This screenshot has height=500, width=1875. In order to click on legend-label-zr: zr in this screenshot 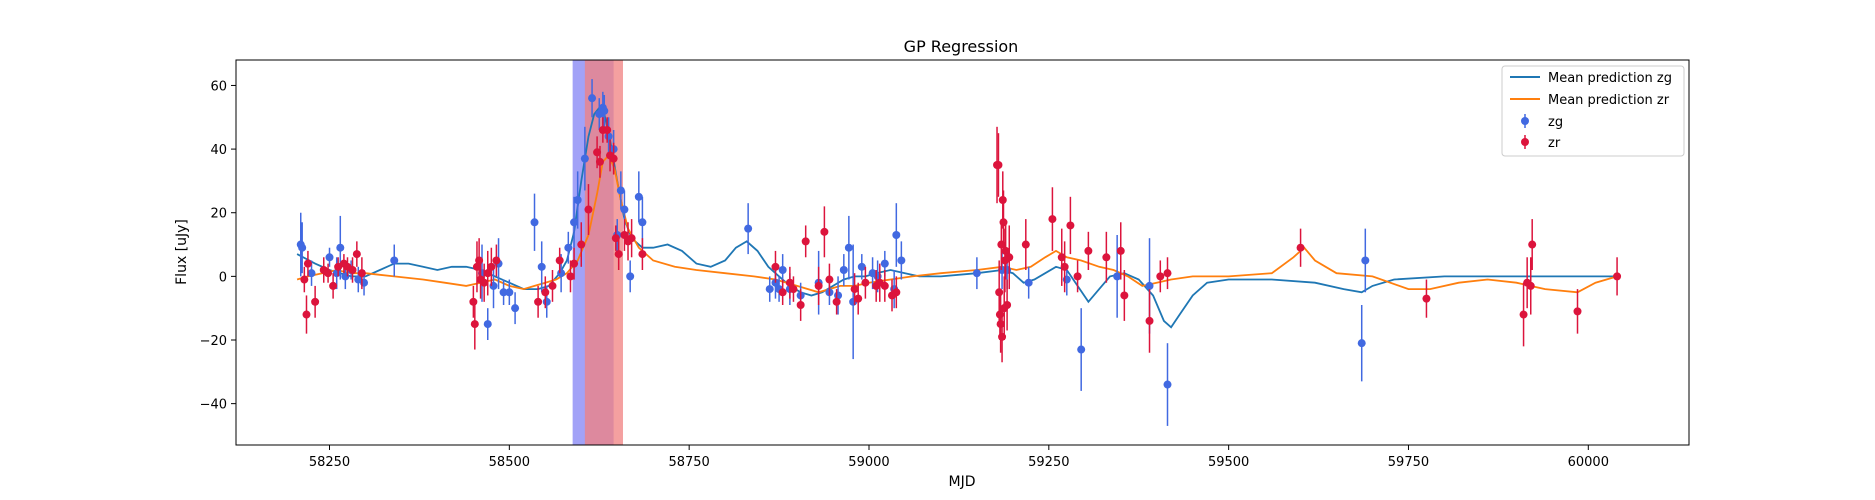, I will do `click(1554, 143)`.